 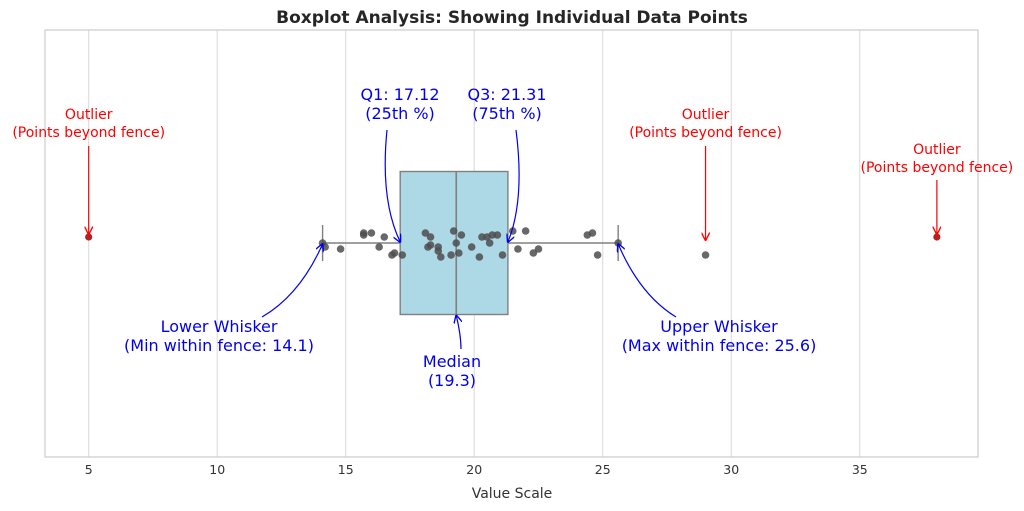 What do you see at coordinates (512, 494) in the screenshot?
I see `x-axis-label: Value Scale` at bounding box center [512, 494].